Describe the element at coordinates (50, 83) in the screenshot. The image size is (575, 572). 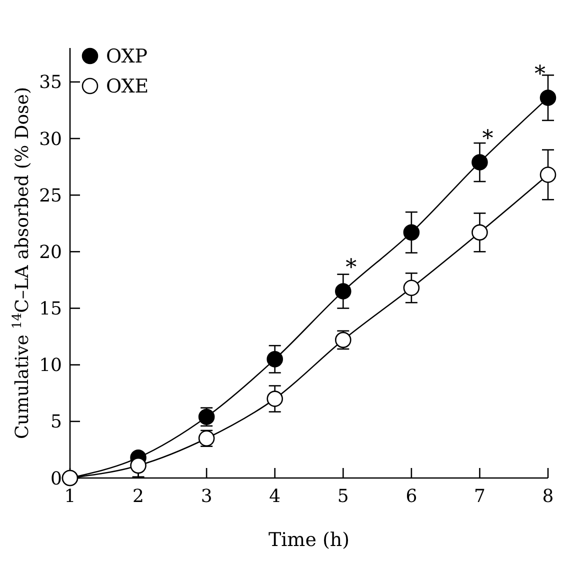
I see `y-tick-label: 35` at that location.